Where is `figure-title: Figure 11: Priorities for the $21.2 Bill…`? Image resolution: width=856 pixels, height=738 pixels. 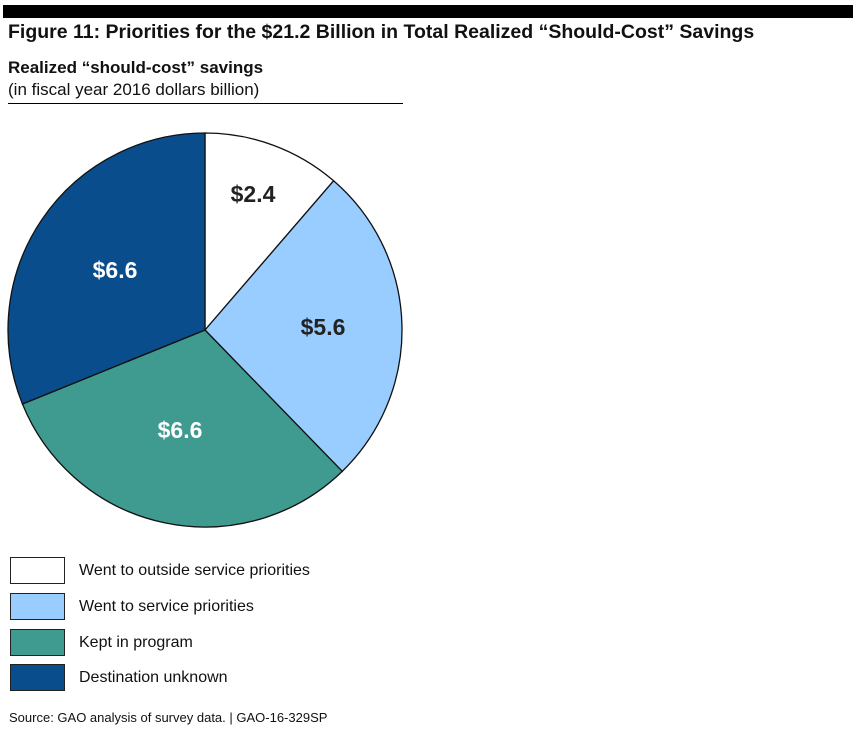
figure-title: Figure 11: Priorities for the $21.2 Bill… is located at coordinates (381, 32).